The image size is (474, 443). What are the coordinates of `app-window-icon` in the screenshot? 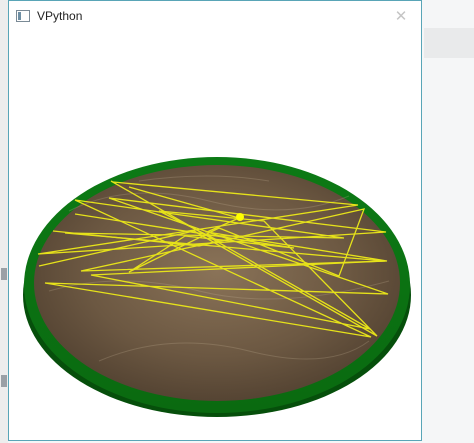 It's located at (23, 16).